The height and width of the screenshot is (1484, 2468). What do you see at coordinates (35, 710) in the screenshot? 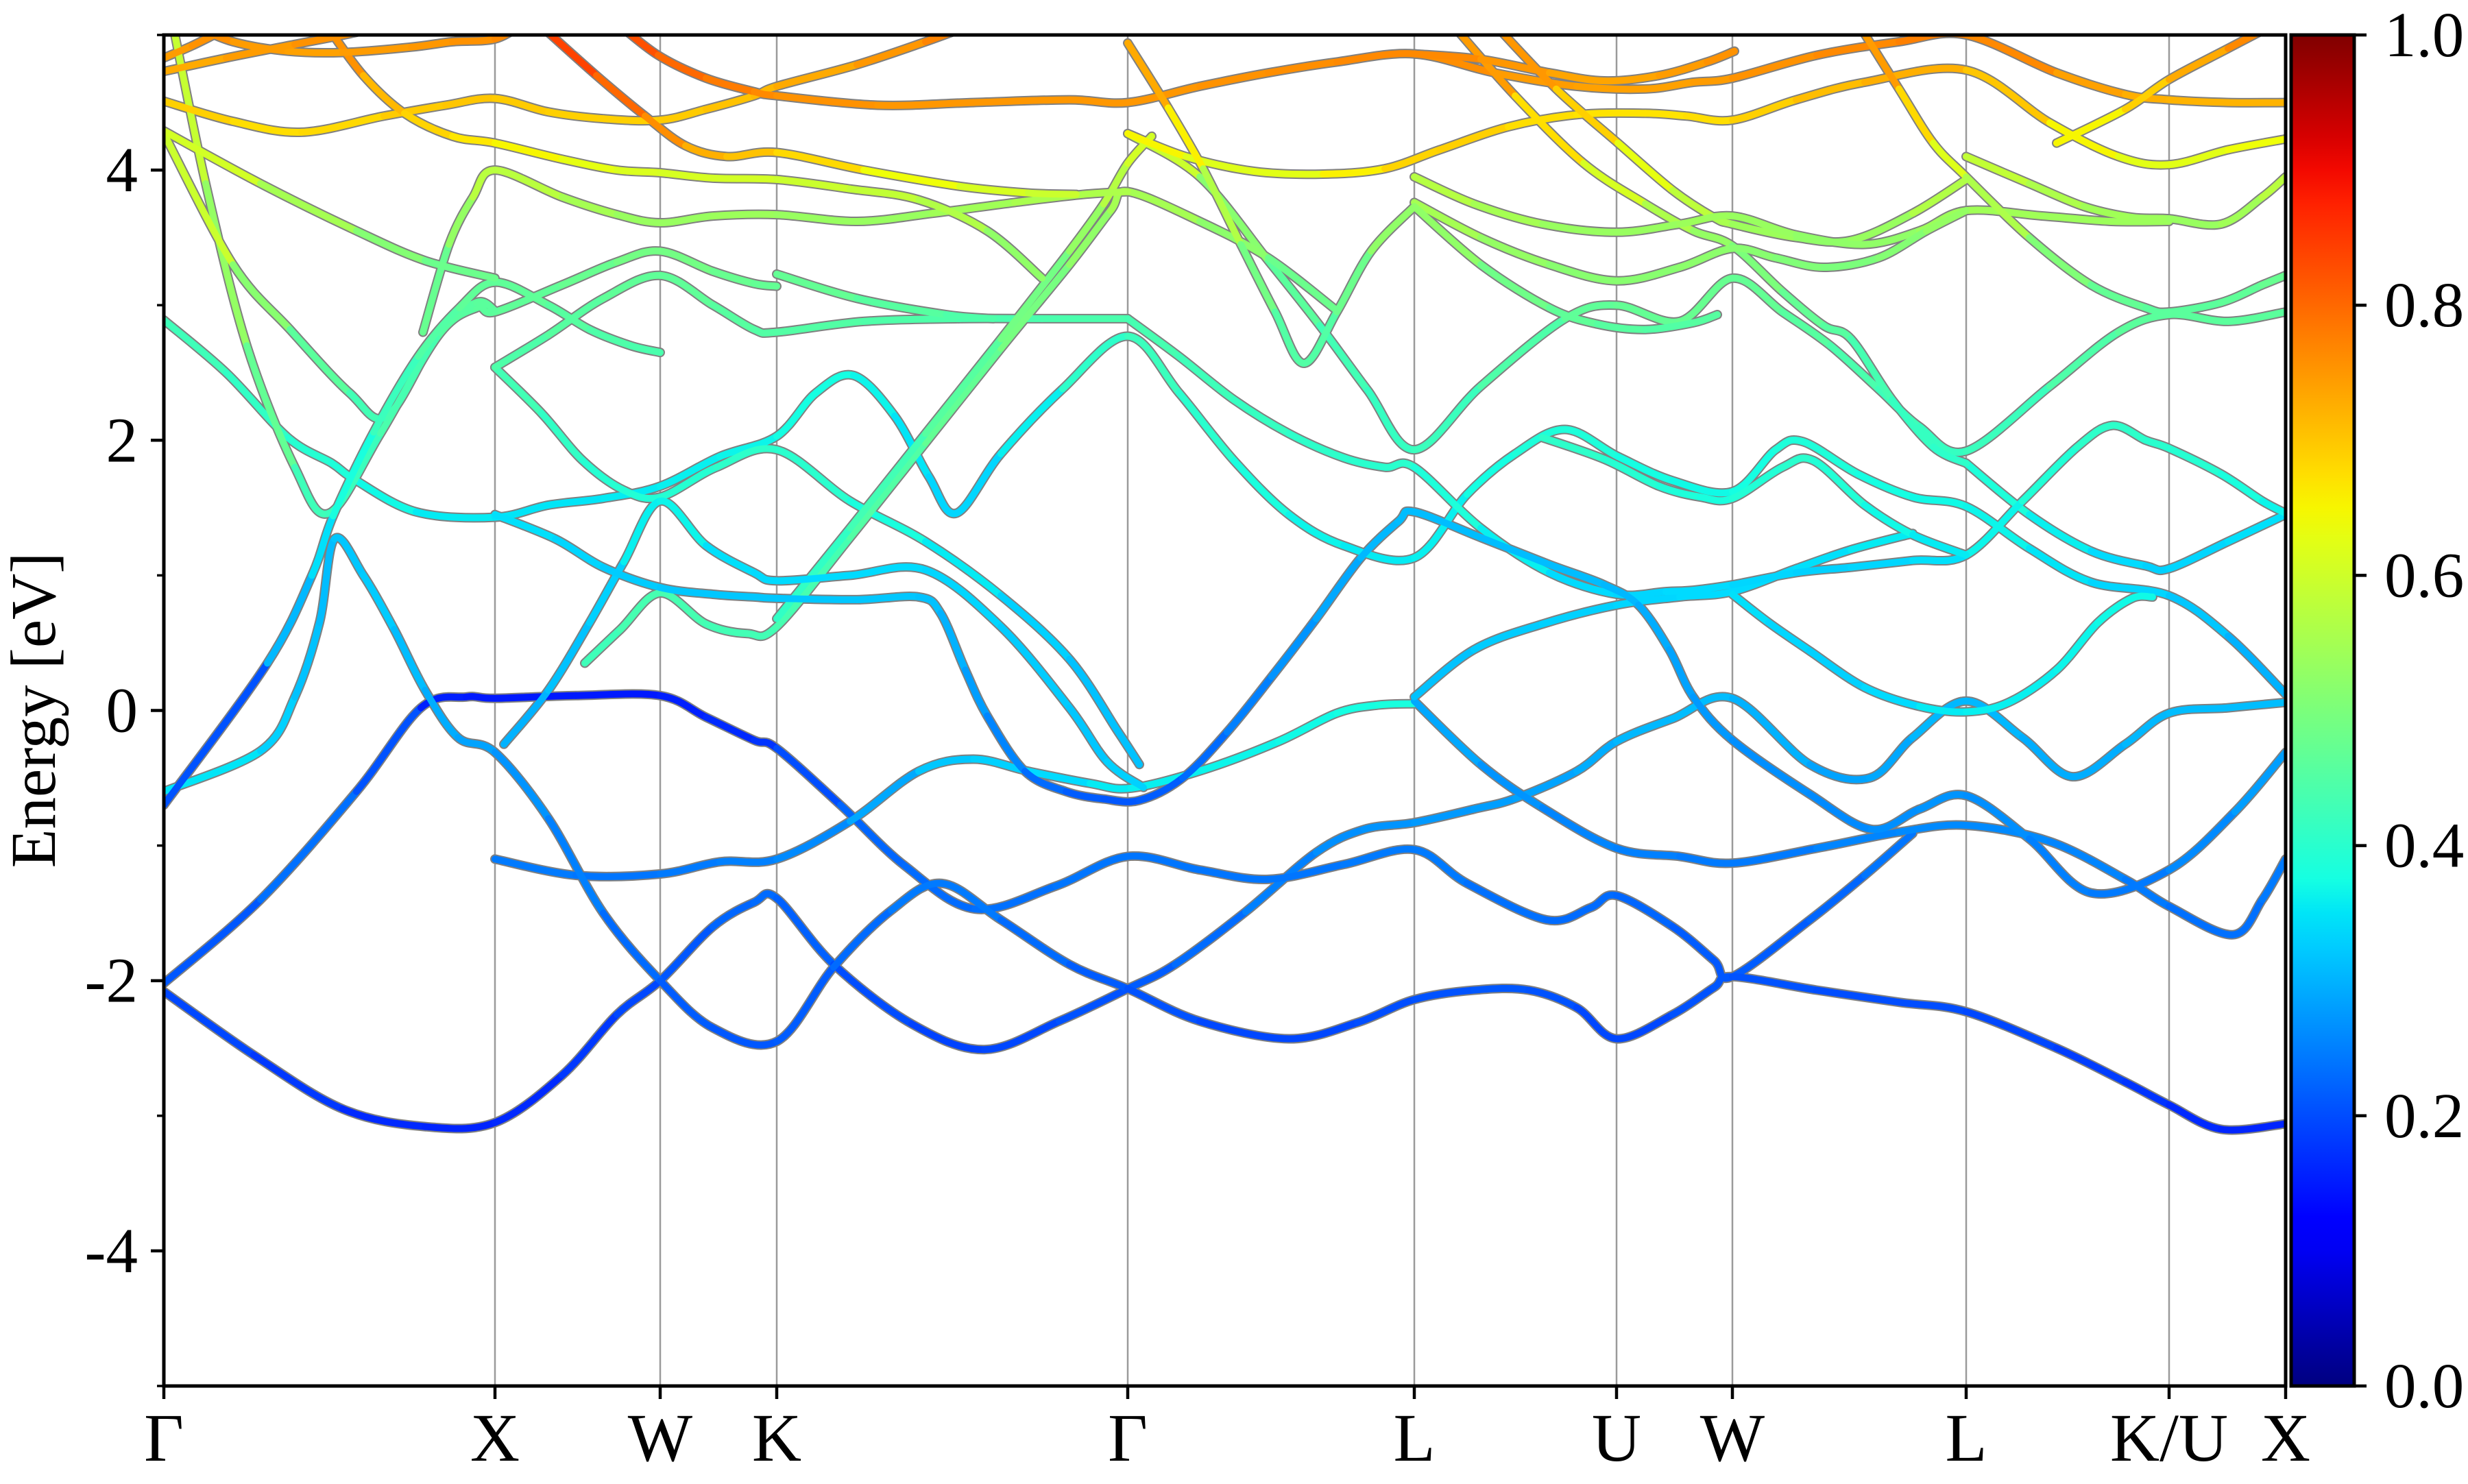
I see `svg-text: Energy [eV]` at bounding box center [35, 710].